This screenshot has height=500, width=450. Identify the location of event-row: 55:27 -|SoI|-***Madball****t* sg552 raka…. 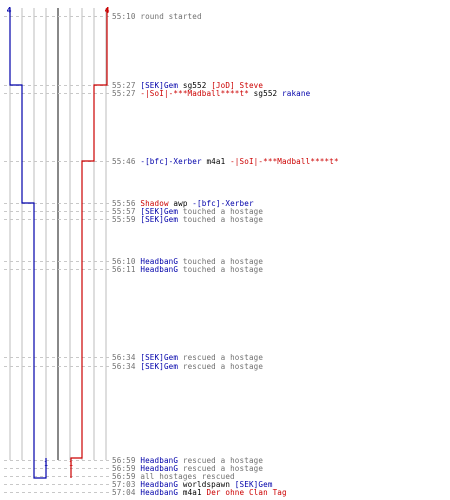
(211, 93).